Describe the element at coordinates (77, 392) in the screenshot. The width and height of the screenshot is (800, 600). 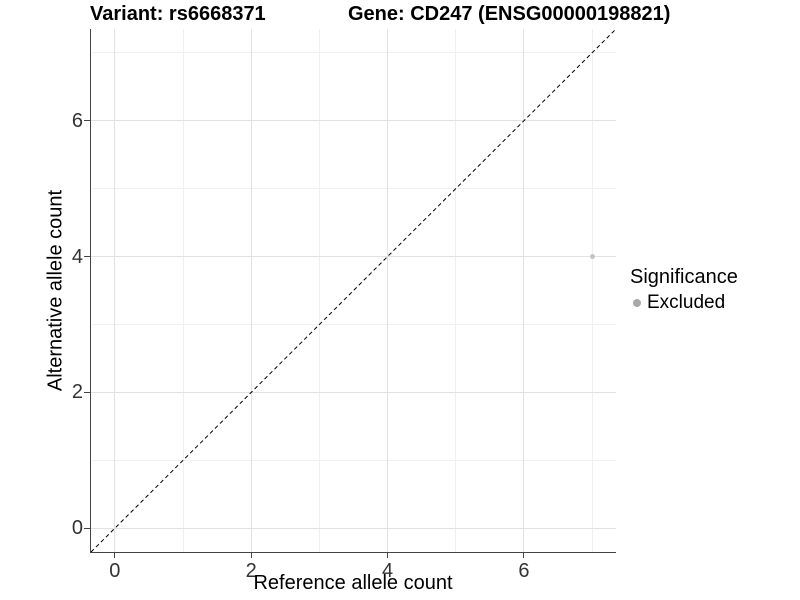
I see `y-tick-label: 2` at that location.